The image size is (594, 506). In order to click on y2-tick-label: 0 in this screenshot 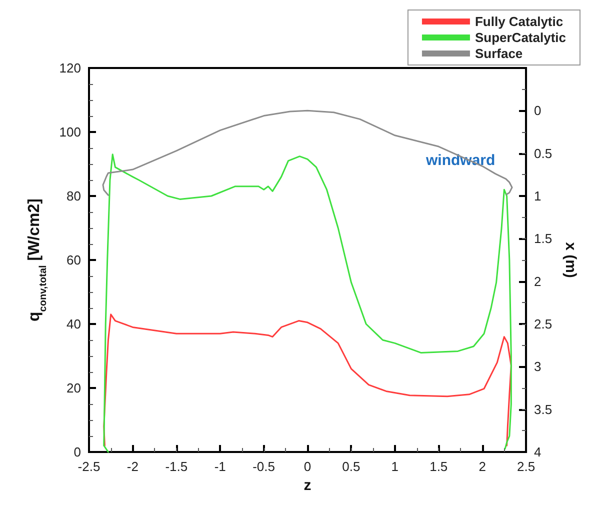, I will do `click(538, 110)`.